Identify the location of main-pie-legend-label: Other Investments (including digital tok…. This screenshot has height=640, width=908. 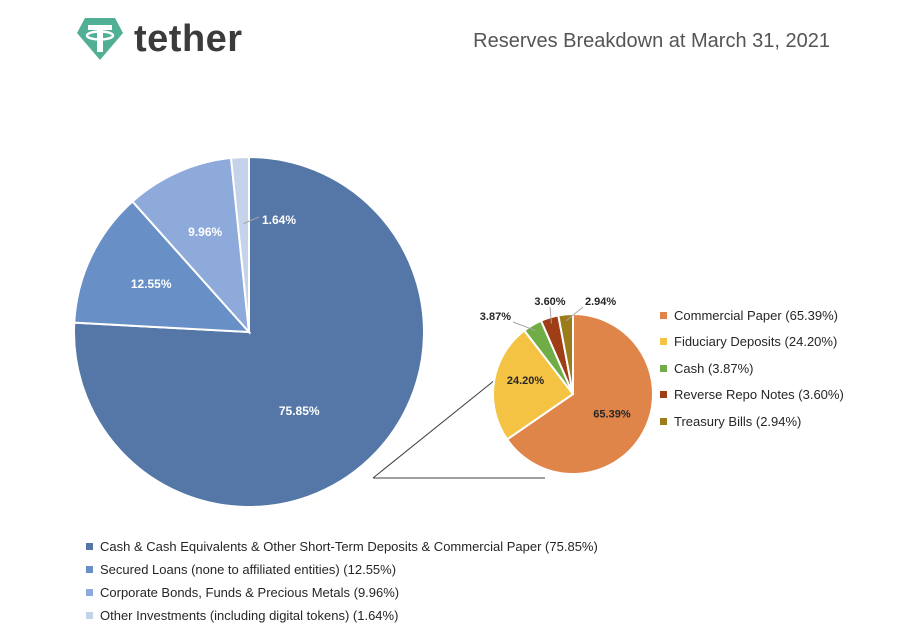
(249, 615).